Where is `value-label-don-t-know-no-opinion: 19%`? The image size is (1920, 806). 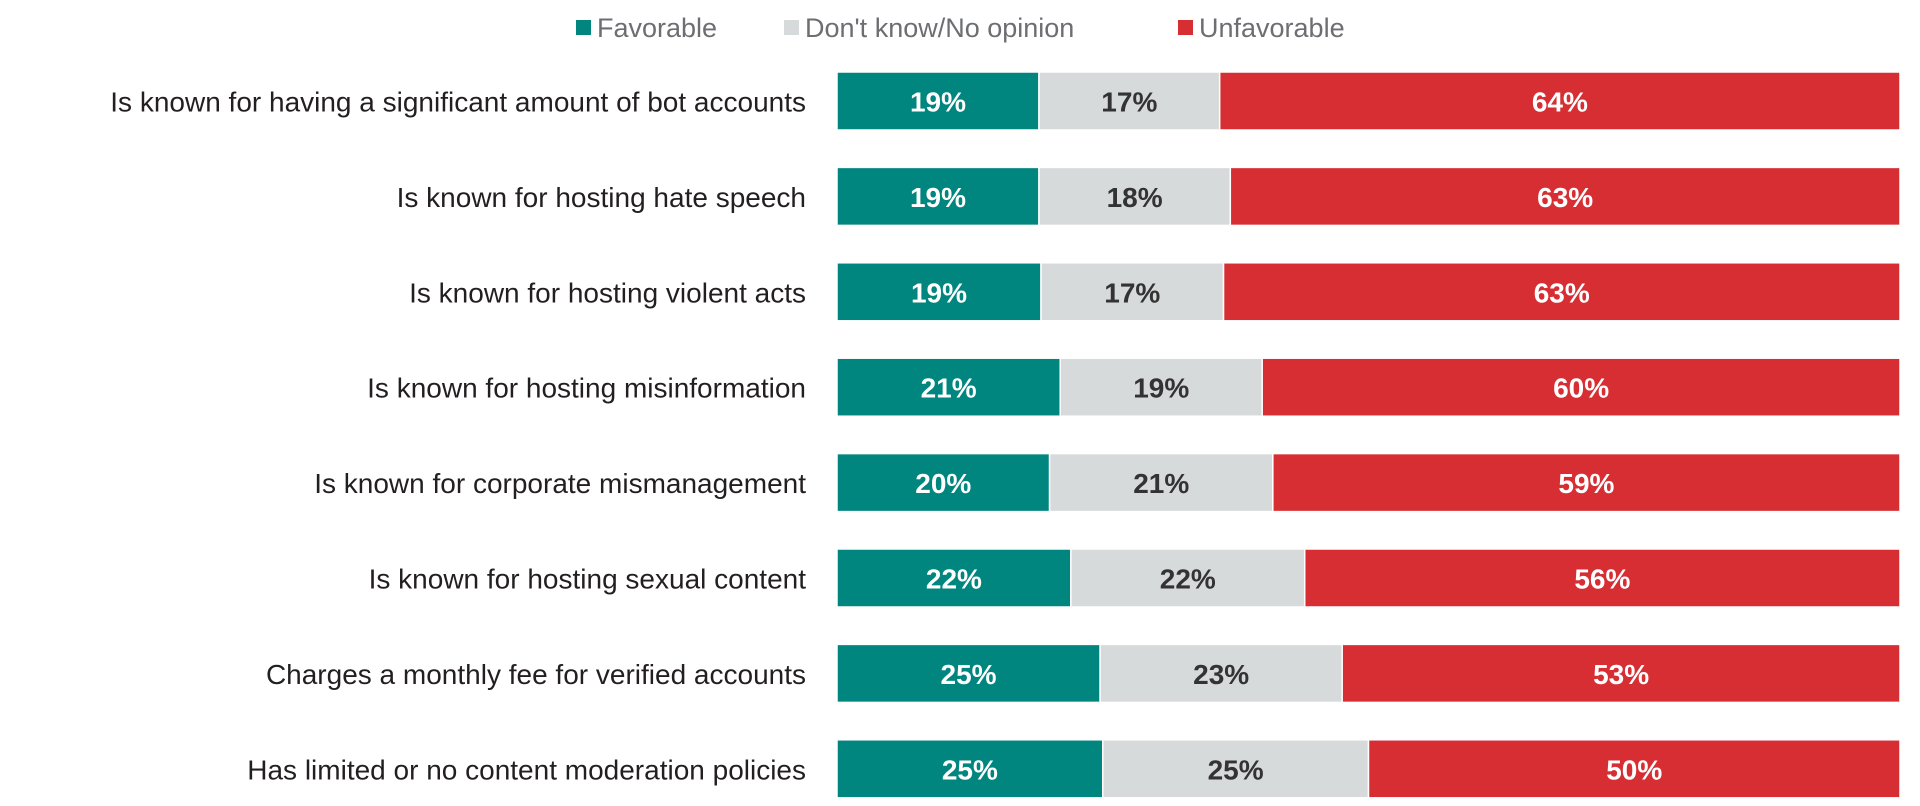
value-label-don-t-know-no-opinion: 19% is located at coordinates (1161, 388).